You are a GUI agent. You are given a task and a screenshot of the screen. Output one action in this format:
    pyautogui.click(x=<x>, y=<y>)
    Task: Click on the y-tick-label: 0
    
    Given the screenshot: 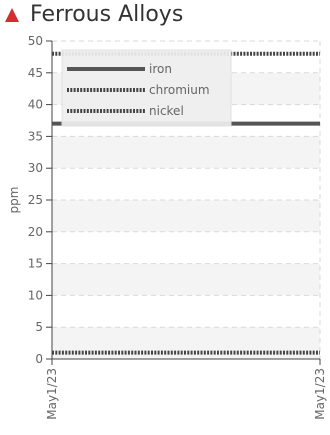 What is the action you would take?
    pyautogui.click(x=39, y=359)
    